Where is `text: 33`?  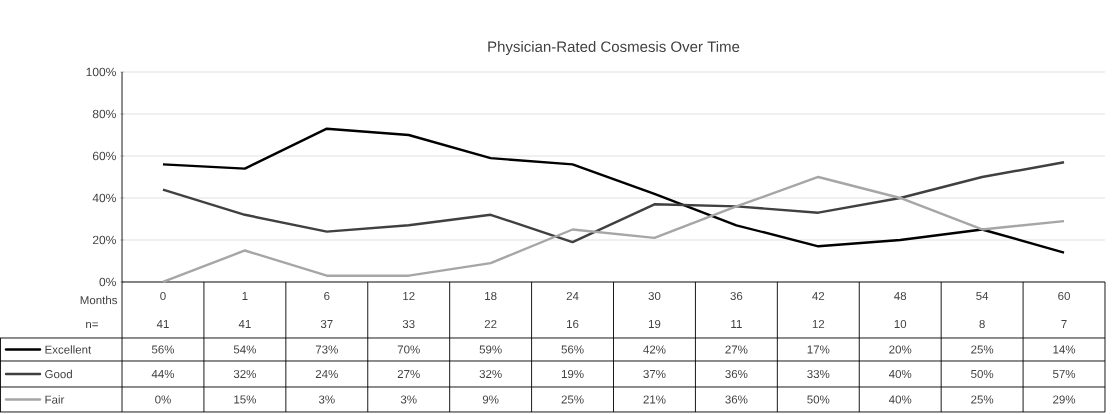 text: 33 is located at coordinates (408, 324).